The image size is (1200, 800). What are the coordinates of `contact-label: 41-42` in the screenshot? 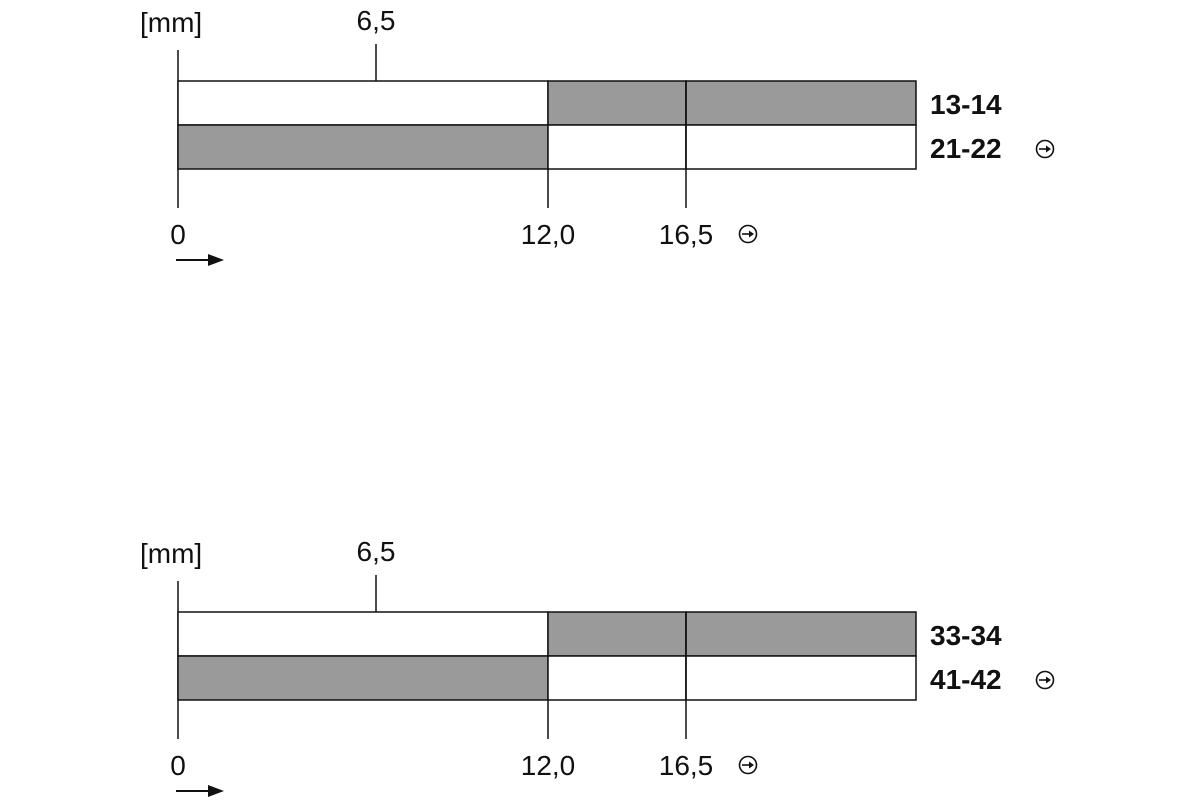 It's located at (966, 679).